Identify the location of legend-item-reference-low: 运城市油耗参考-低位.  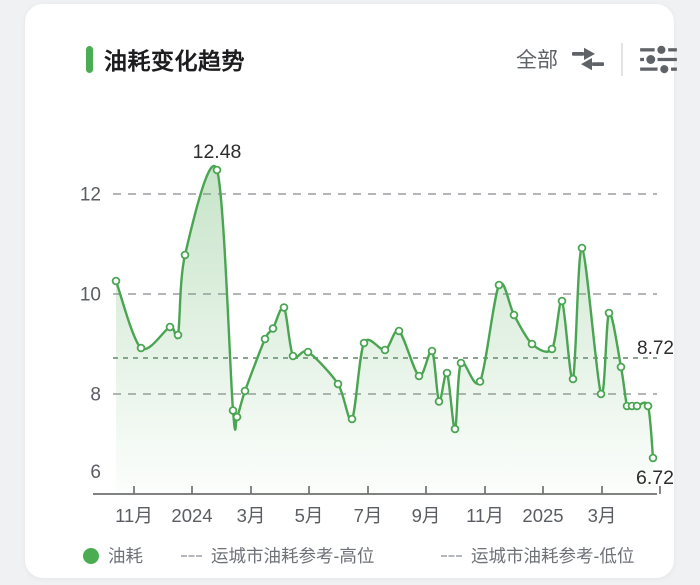
(537, 555).